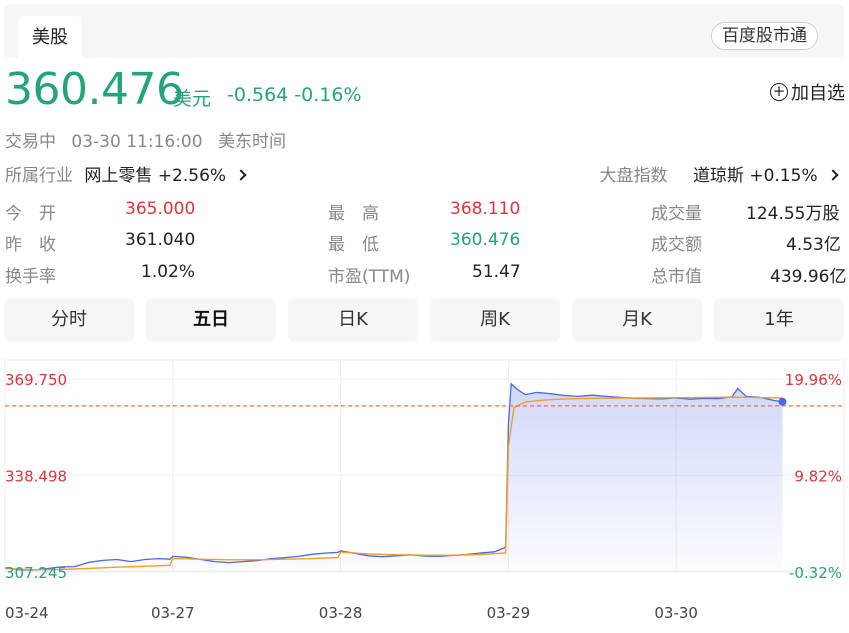  I want to click on tab-five-day: 五日, so click(211, 320).